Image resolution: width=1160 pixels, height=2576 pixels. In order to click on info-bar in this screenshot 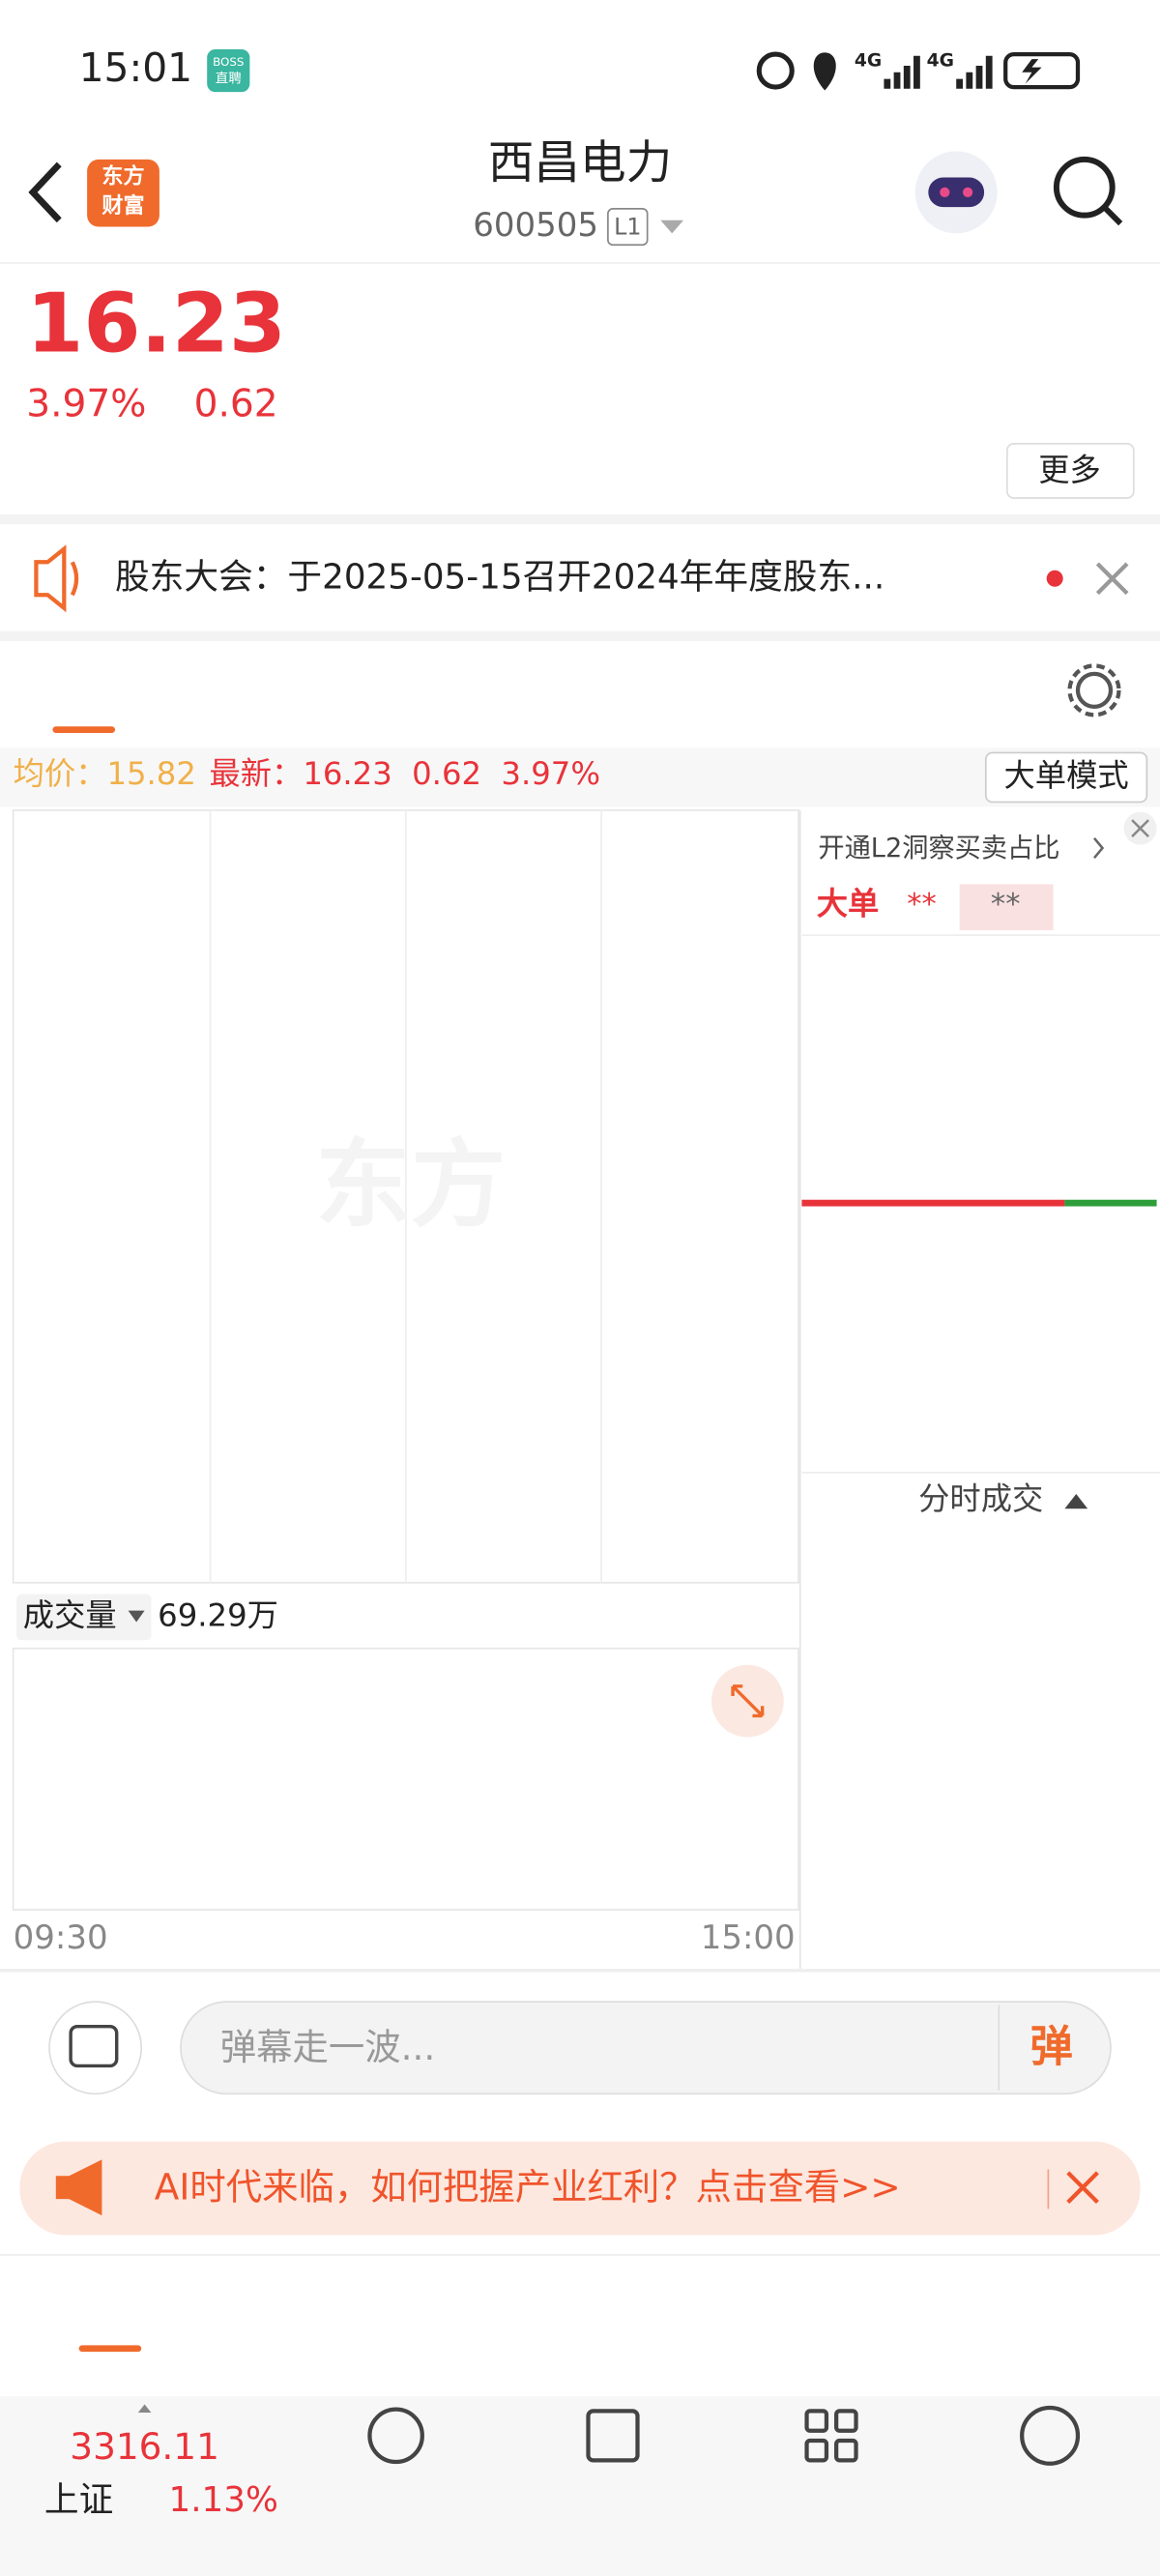, I will do `click(580, 777)`.